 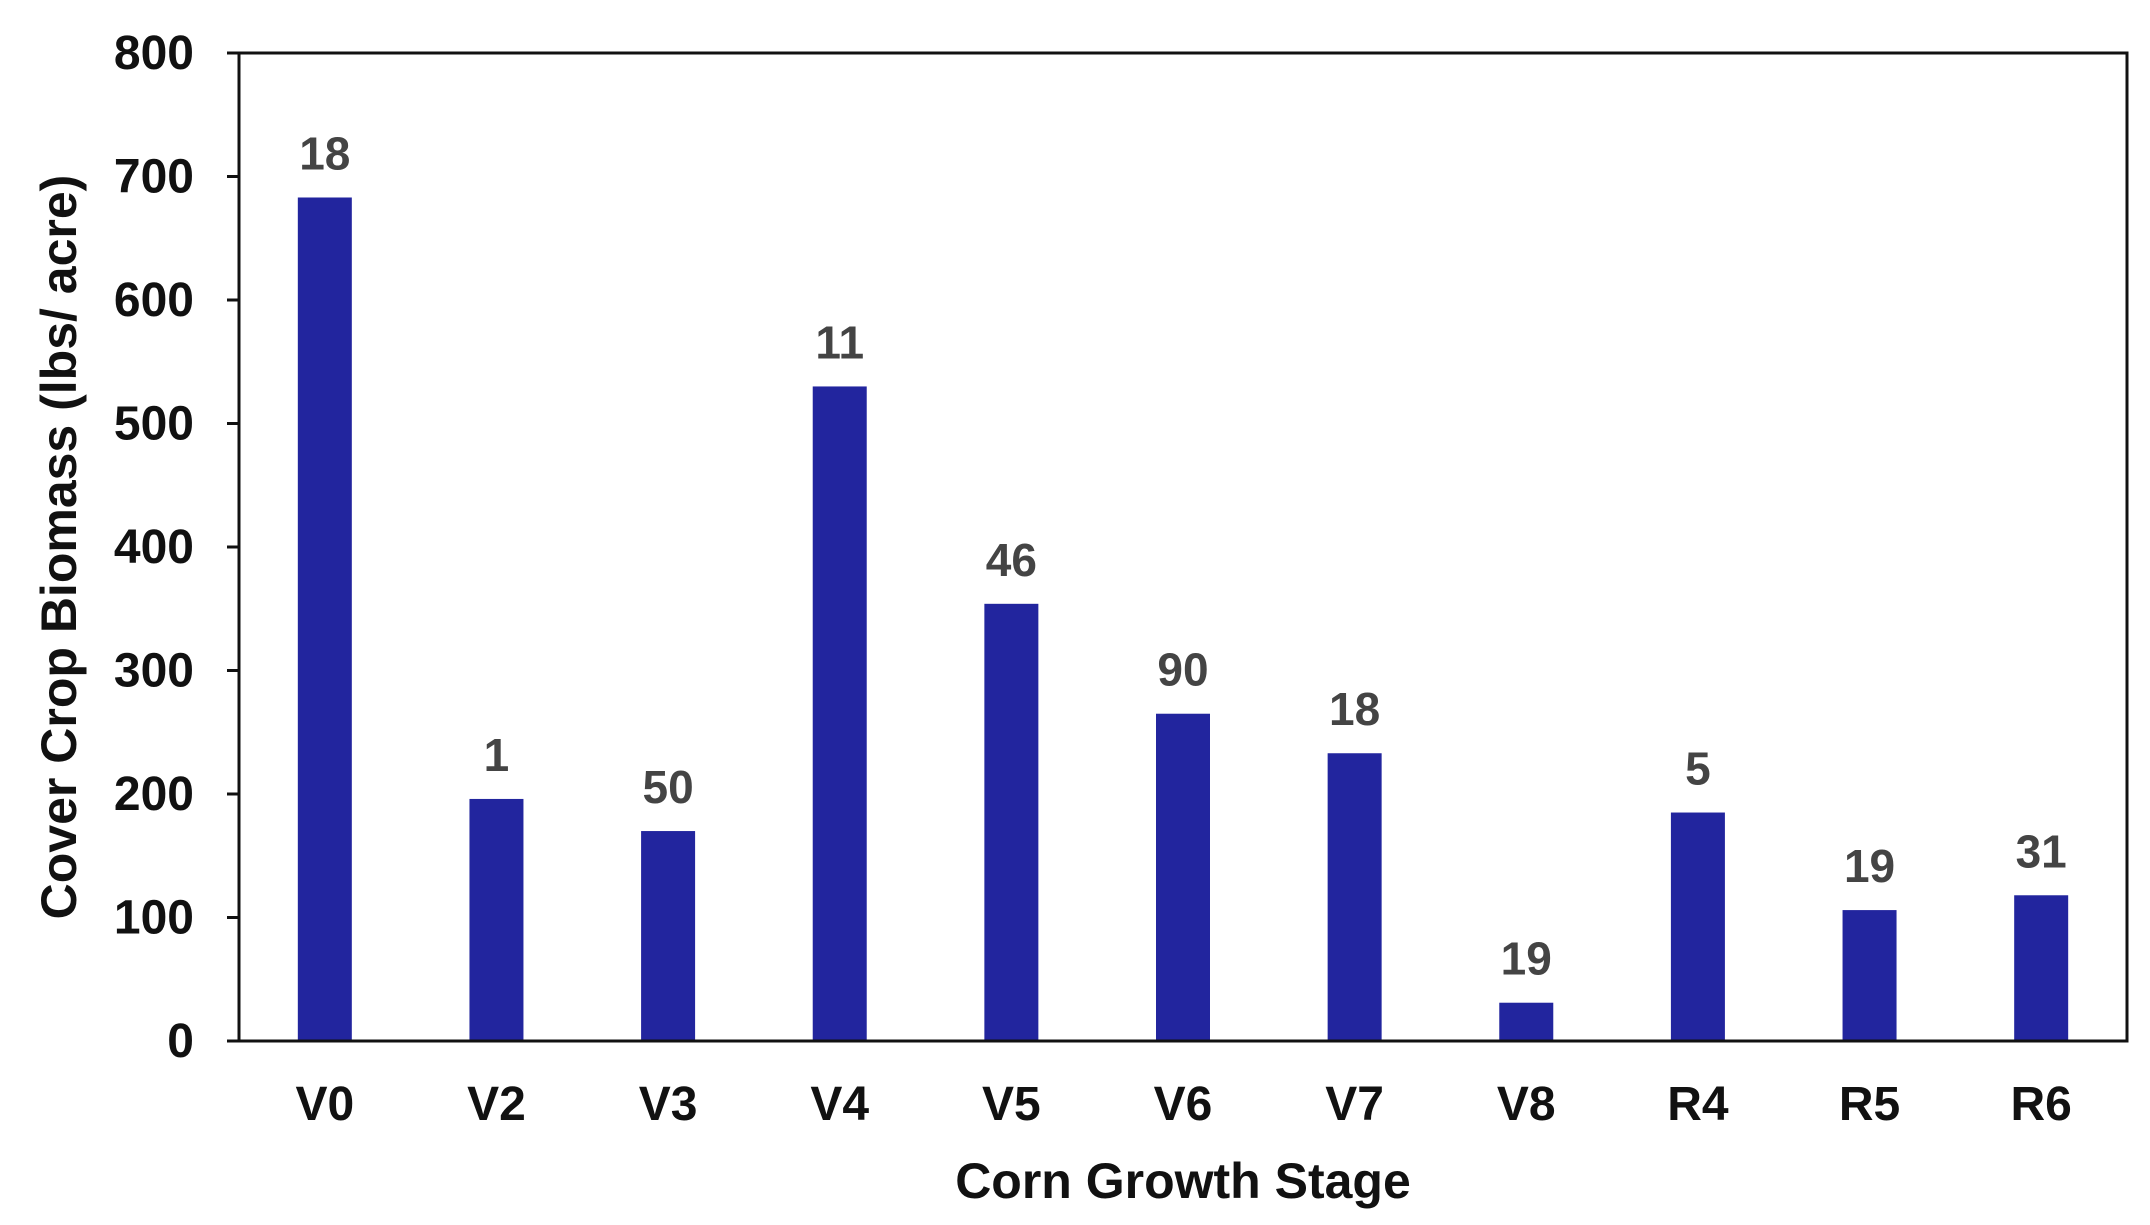 I want to click on x-tick-label-v2: V2, so click(x=496, y=1104).